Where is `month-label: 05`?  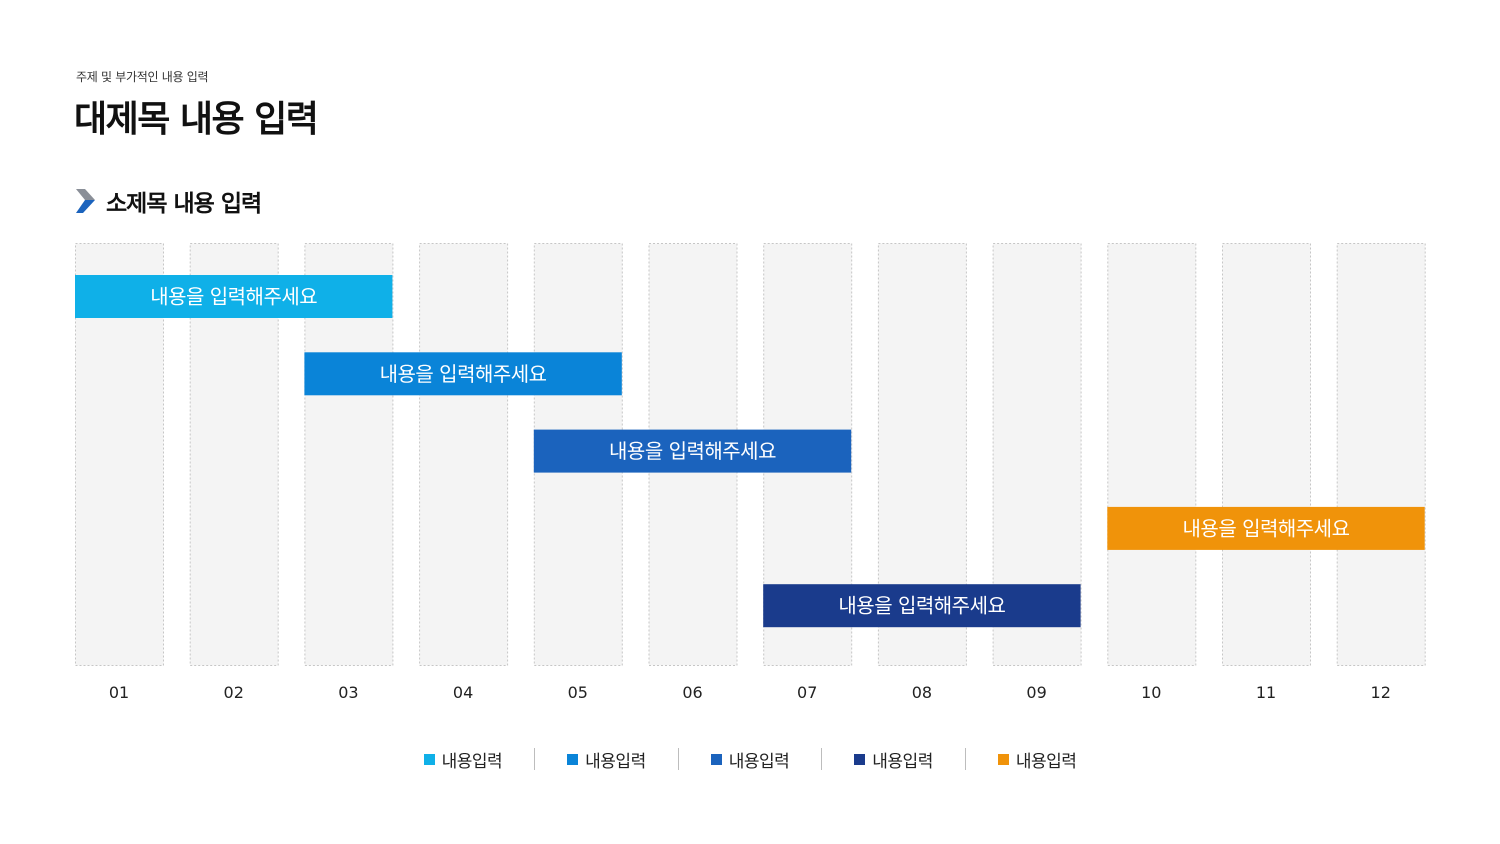
month-label: 05 is located at coordinates (578, 692).